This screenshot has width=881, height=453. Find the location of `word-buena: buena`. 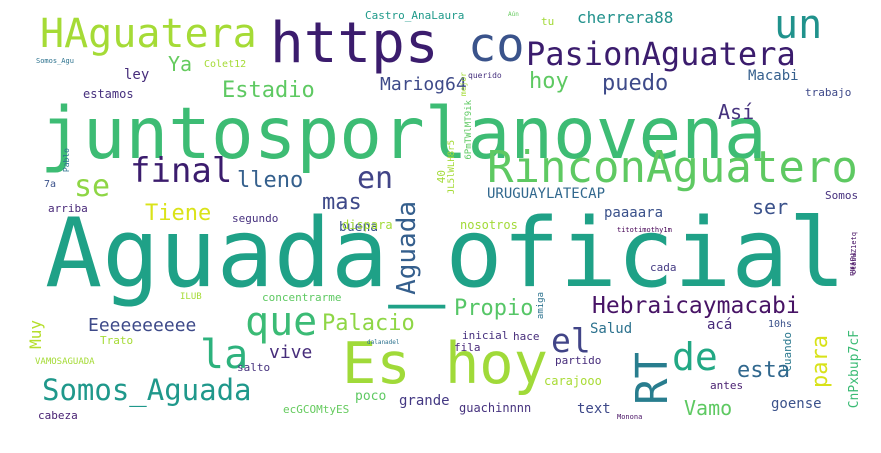

word-buena: buena is located at coordinates (359, 227).